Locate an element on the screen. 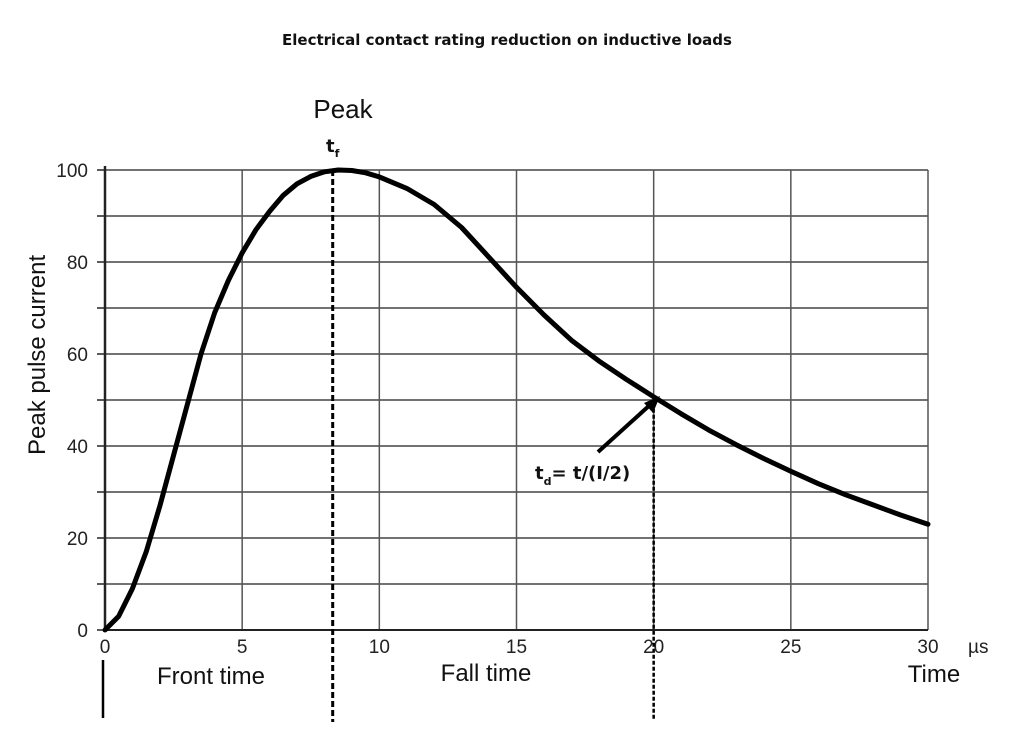 This screenshot has height=731, width=1009. x-tick-label: 10 is located at coordinates (379, 647).